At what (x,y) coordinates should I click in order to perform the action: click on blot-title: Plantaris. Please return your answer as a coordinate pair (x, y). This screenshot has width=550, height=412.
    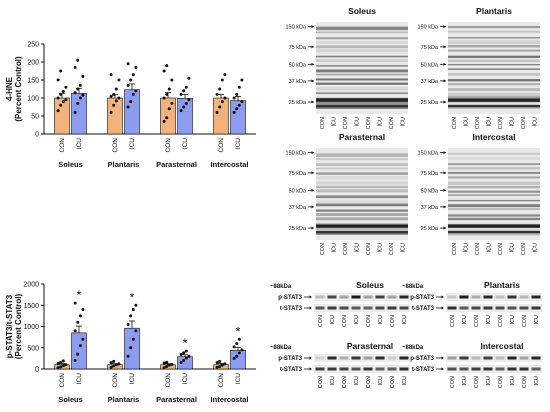
    Looking at the image, I should click on (502, 285).